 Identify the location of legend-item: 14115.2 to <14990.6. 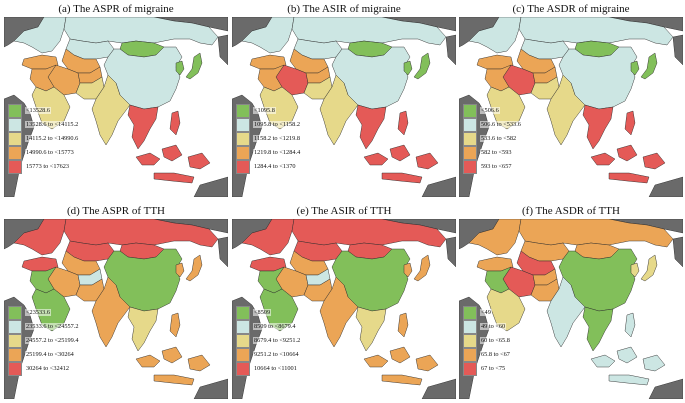
(44, 138).